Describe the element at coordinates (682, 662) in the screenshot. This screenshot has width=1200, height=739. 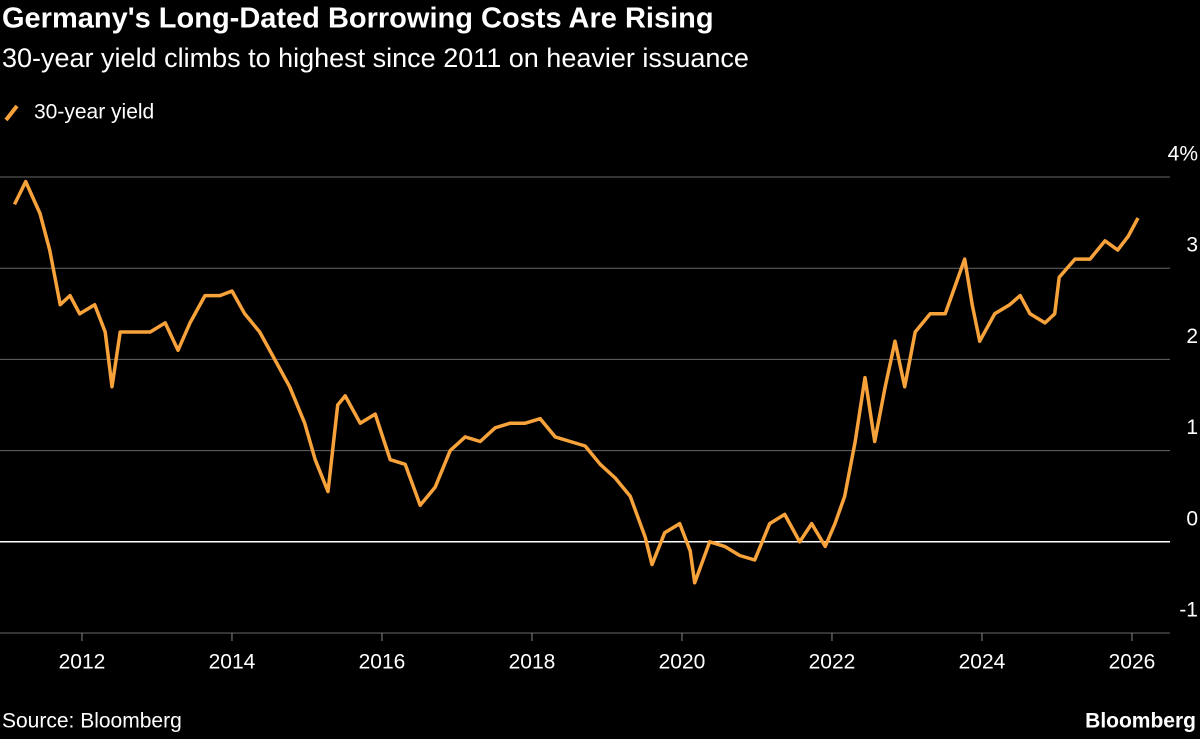
I see `x-tick-label: 2020` at that location.